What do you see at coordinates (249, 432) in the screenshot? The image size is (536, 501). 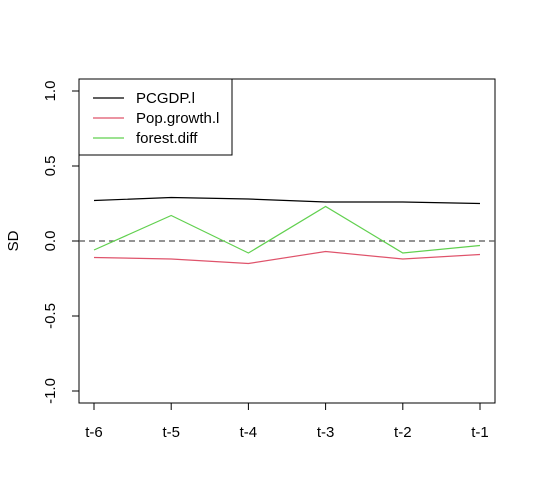 I see `x-tick-label: t-4` at bounding box center [249, 432].